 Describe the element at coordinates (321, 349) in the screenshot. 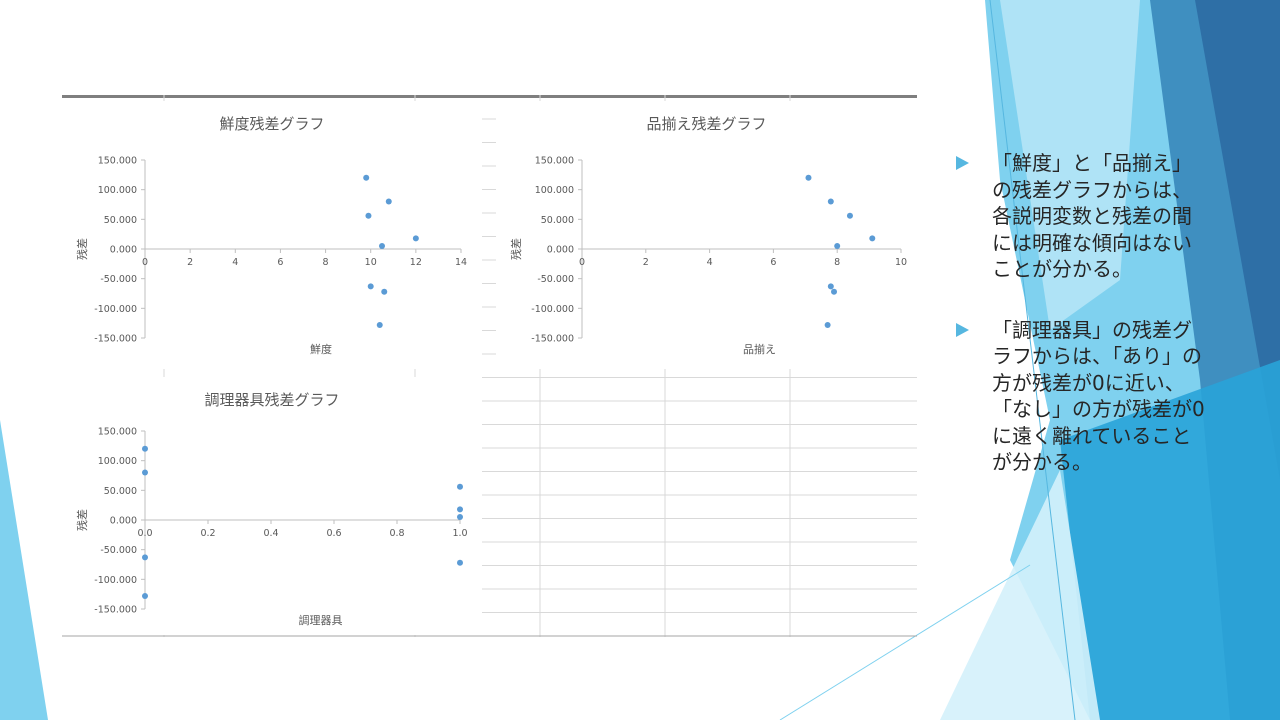

I see `x-axis-title: 鮮度` at that location.